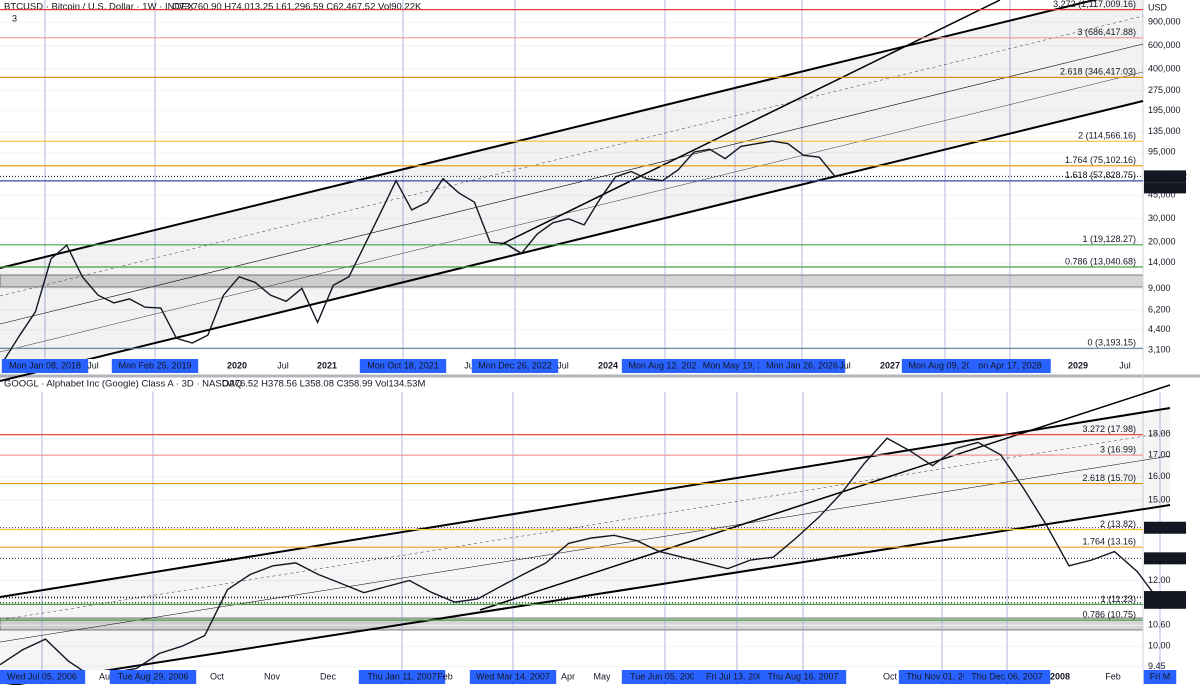 The height and width of the screenshot is (690, 1200). What do you see at coordinates (1109, 615) in the screenshot?
I see `fib-label: 0.786 (10.75)` at bounding box center [1109, 615].